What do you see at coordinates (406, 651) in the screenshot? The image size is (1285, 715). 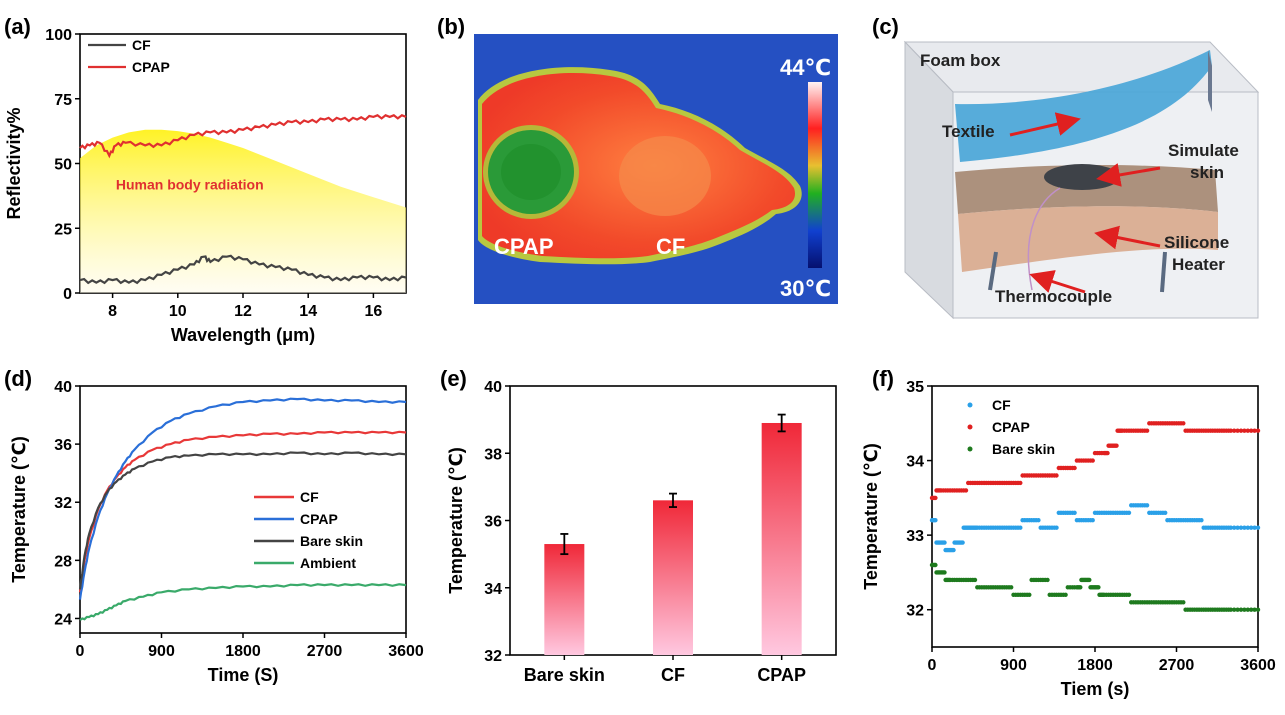 I see `x-tick-label: 3600` at bounding box center [406, 651].